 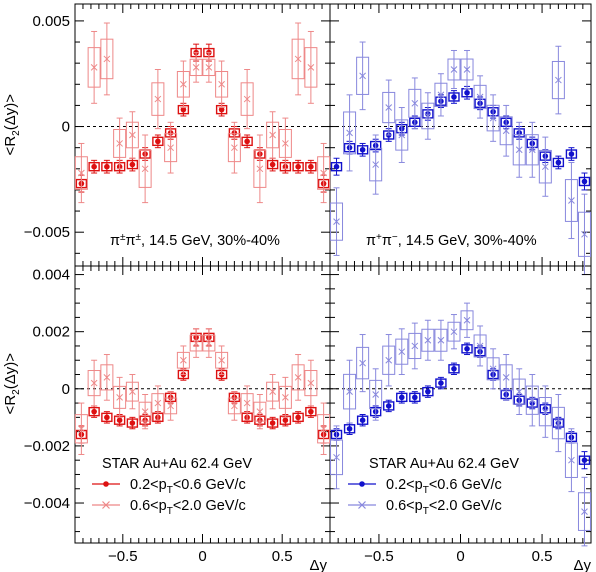 I want to click on y-tick-label: 0.005, so click(x=51, y=21).